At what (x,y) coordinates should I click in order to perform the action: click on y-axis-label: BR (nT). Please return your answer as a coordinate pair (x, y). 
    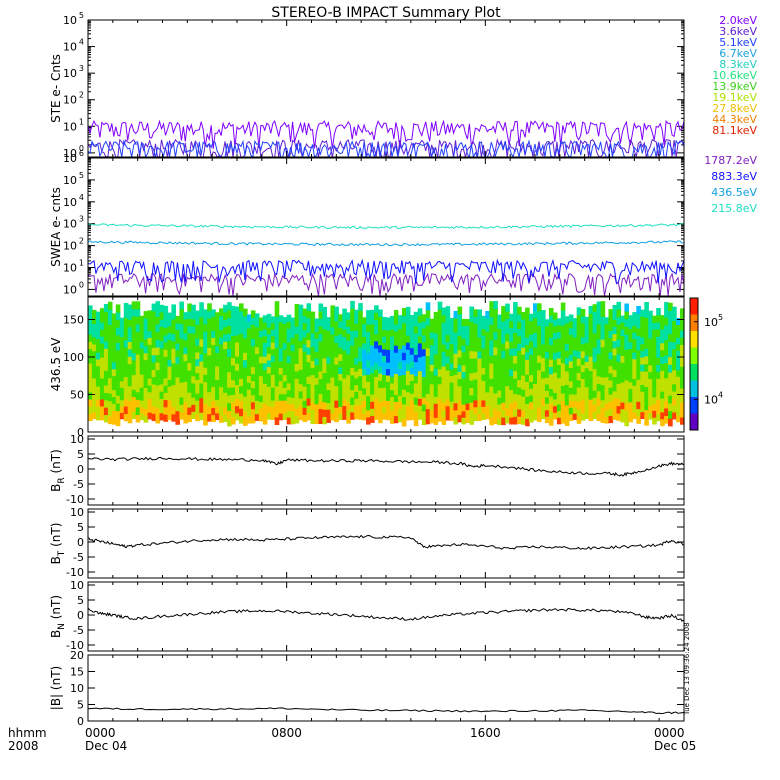
    Looking at the image, I should click on (58, 470).